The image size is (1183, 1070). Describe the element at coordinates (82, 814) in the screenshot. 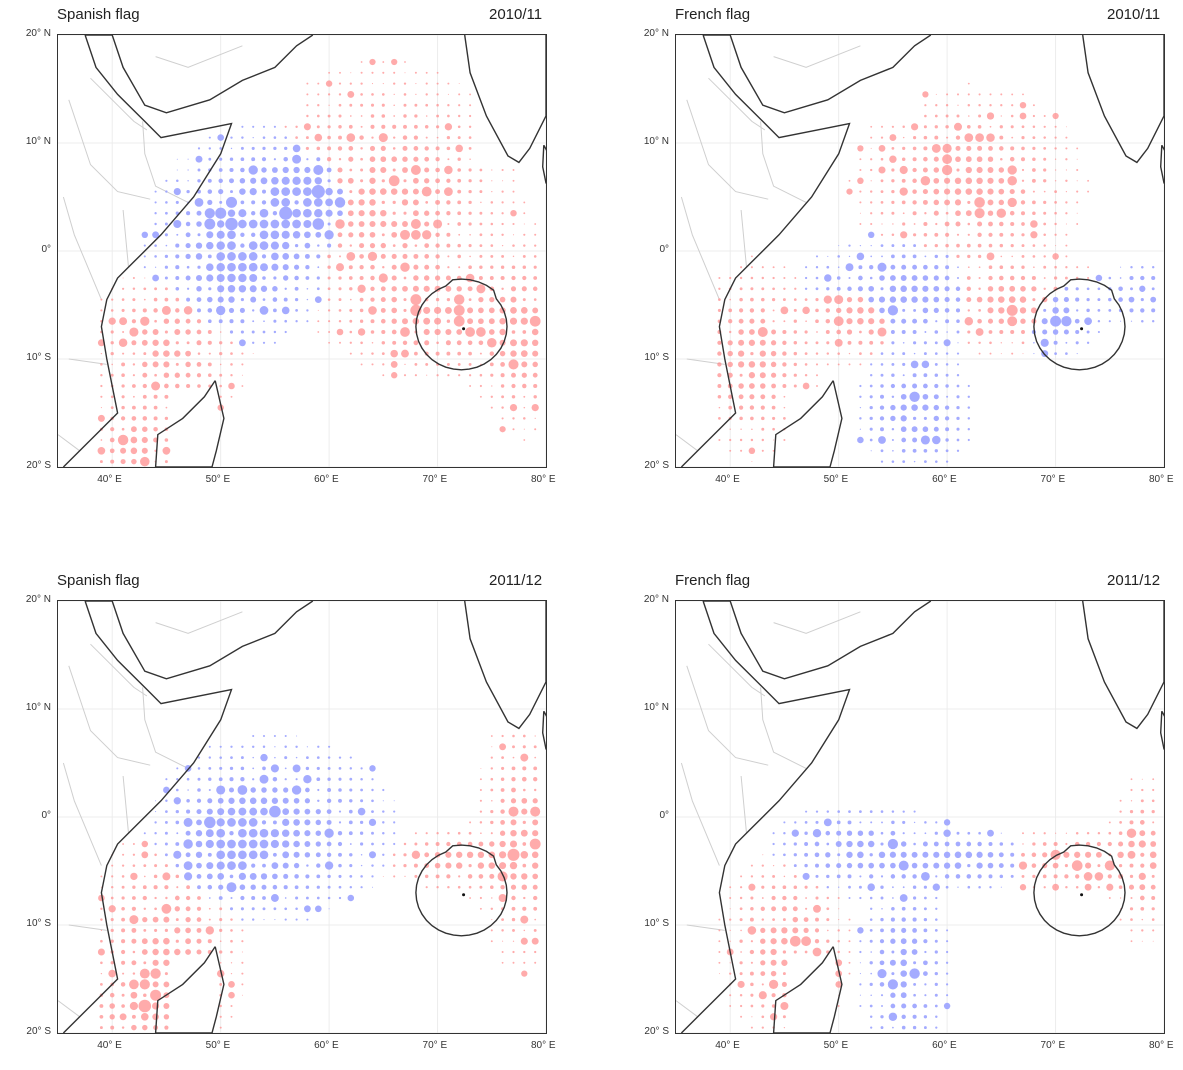

I see `border-line` at that location.